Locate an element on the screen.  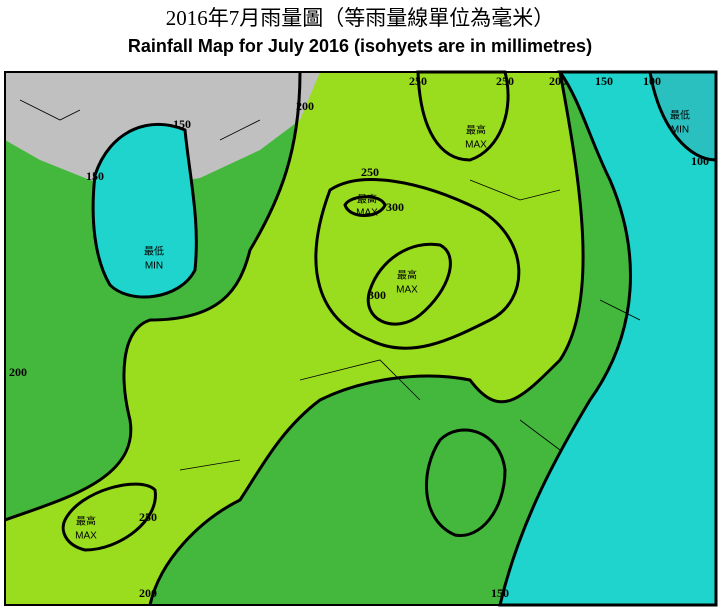
zone-above-300-b is located at coordinates (365, 206).